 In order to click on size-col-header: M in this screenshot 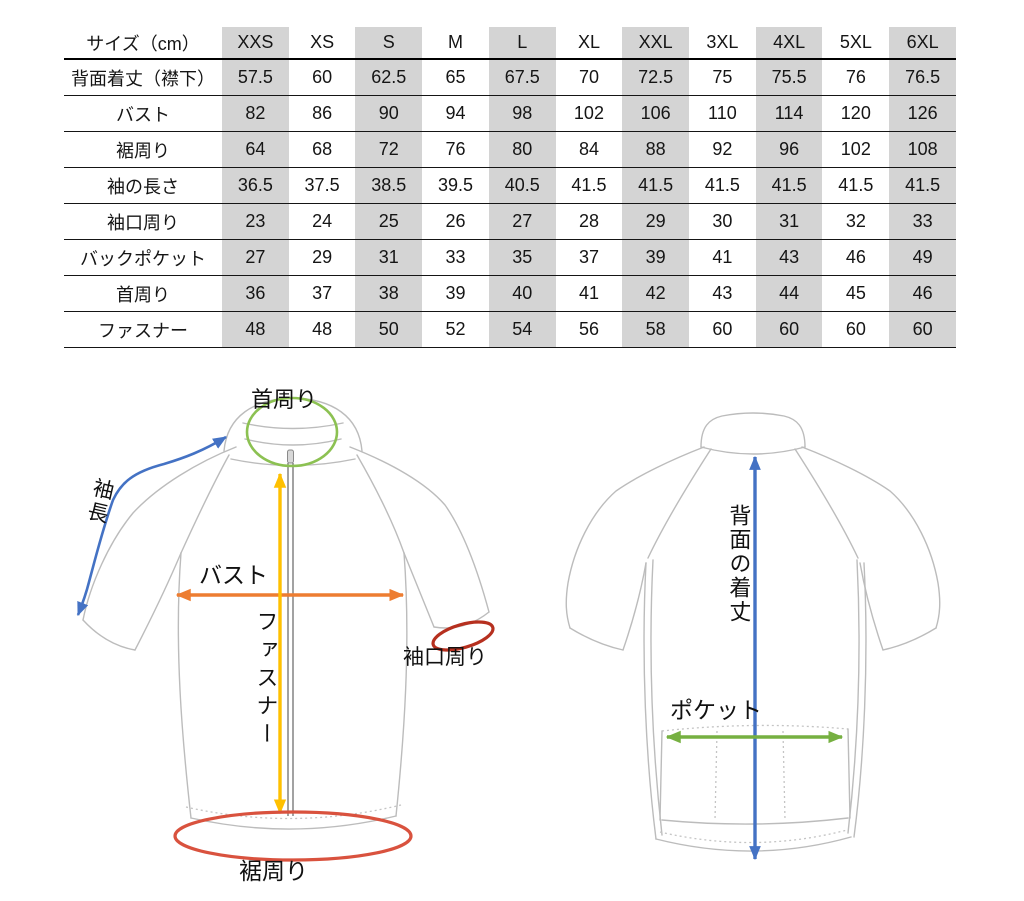, I will do `click(456, 42)`.